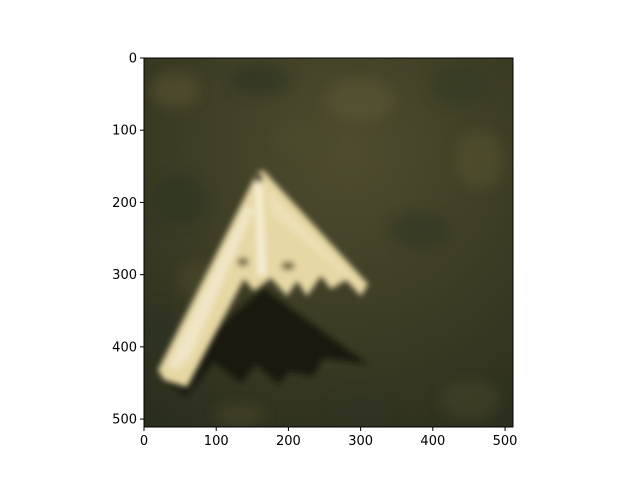 The image size is (640, 480). What do you see at coordinates (329, 438) in the screenshot?
I see `x-axis: 0 100 200 300 400 500` at bounding box center [329, 438].